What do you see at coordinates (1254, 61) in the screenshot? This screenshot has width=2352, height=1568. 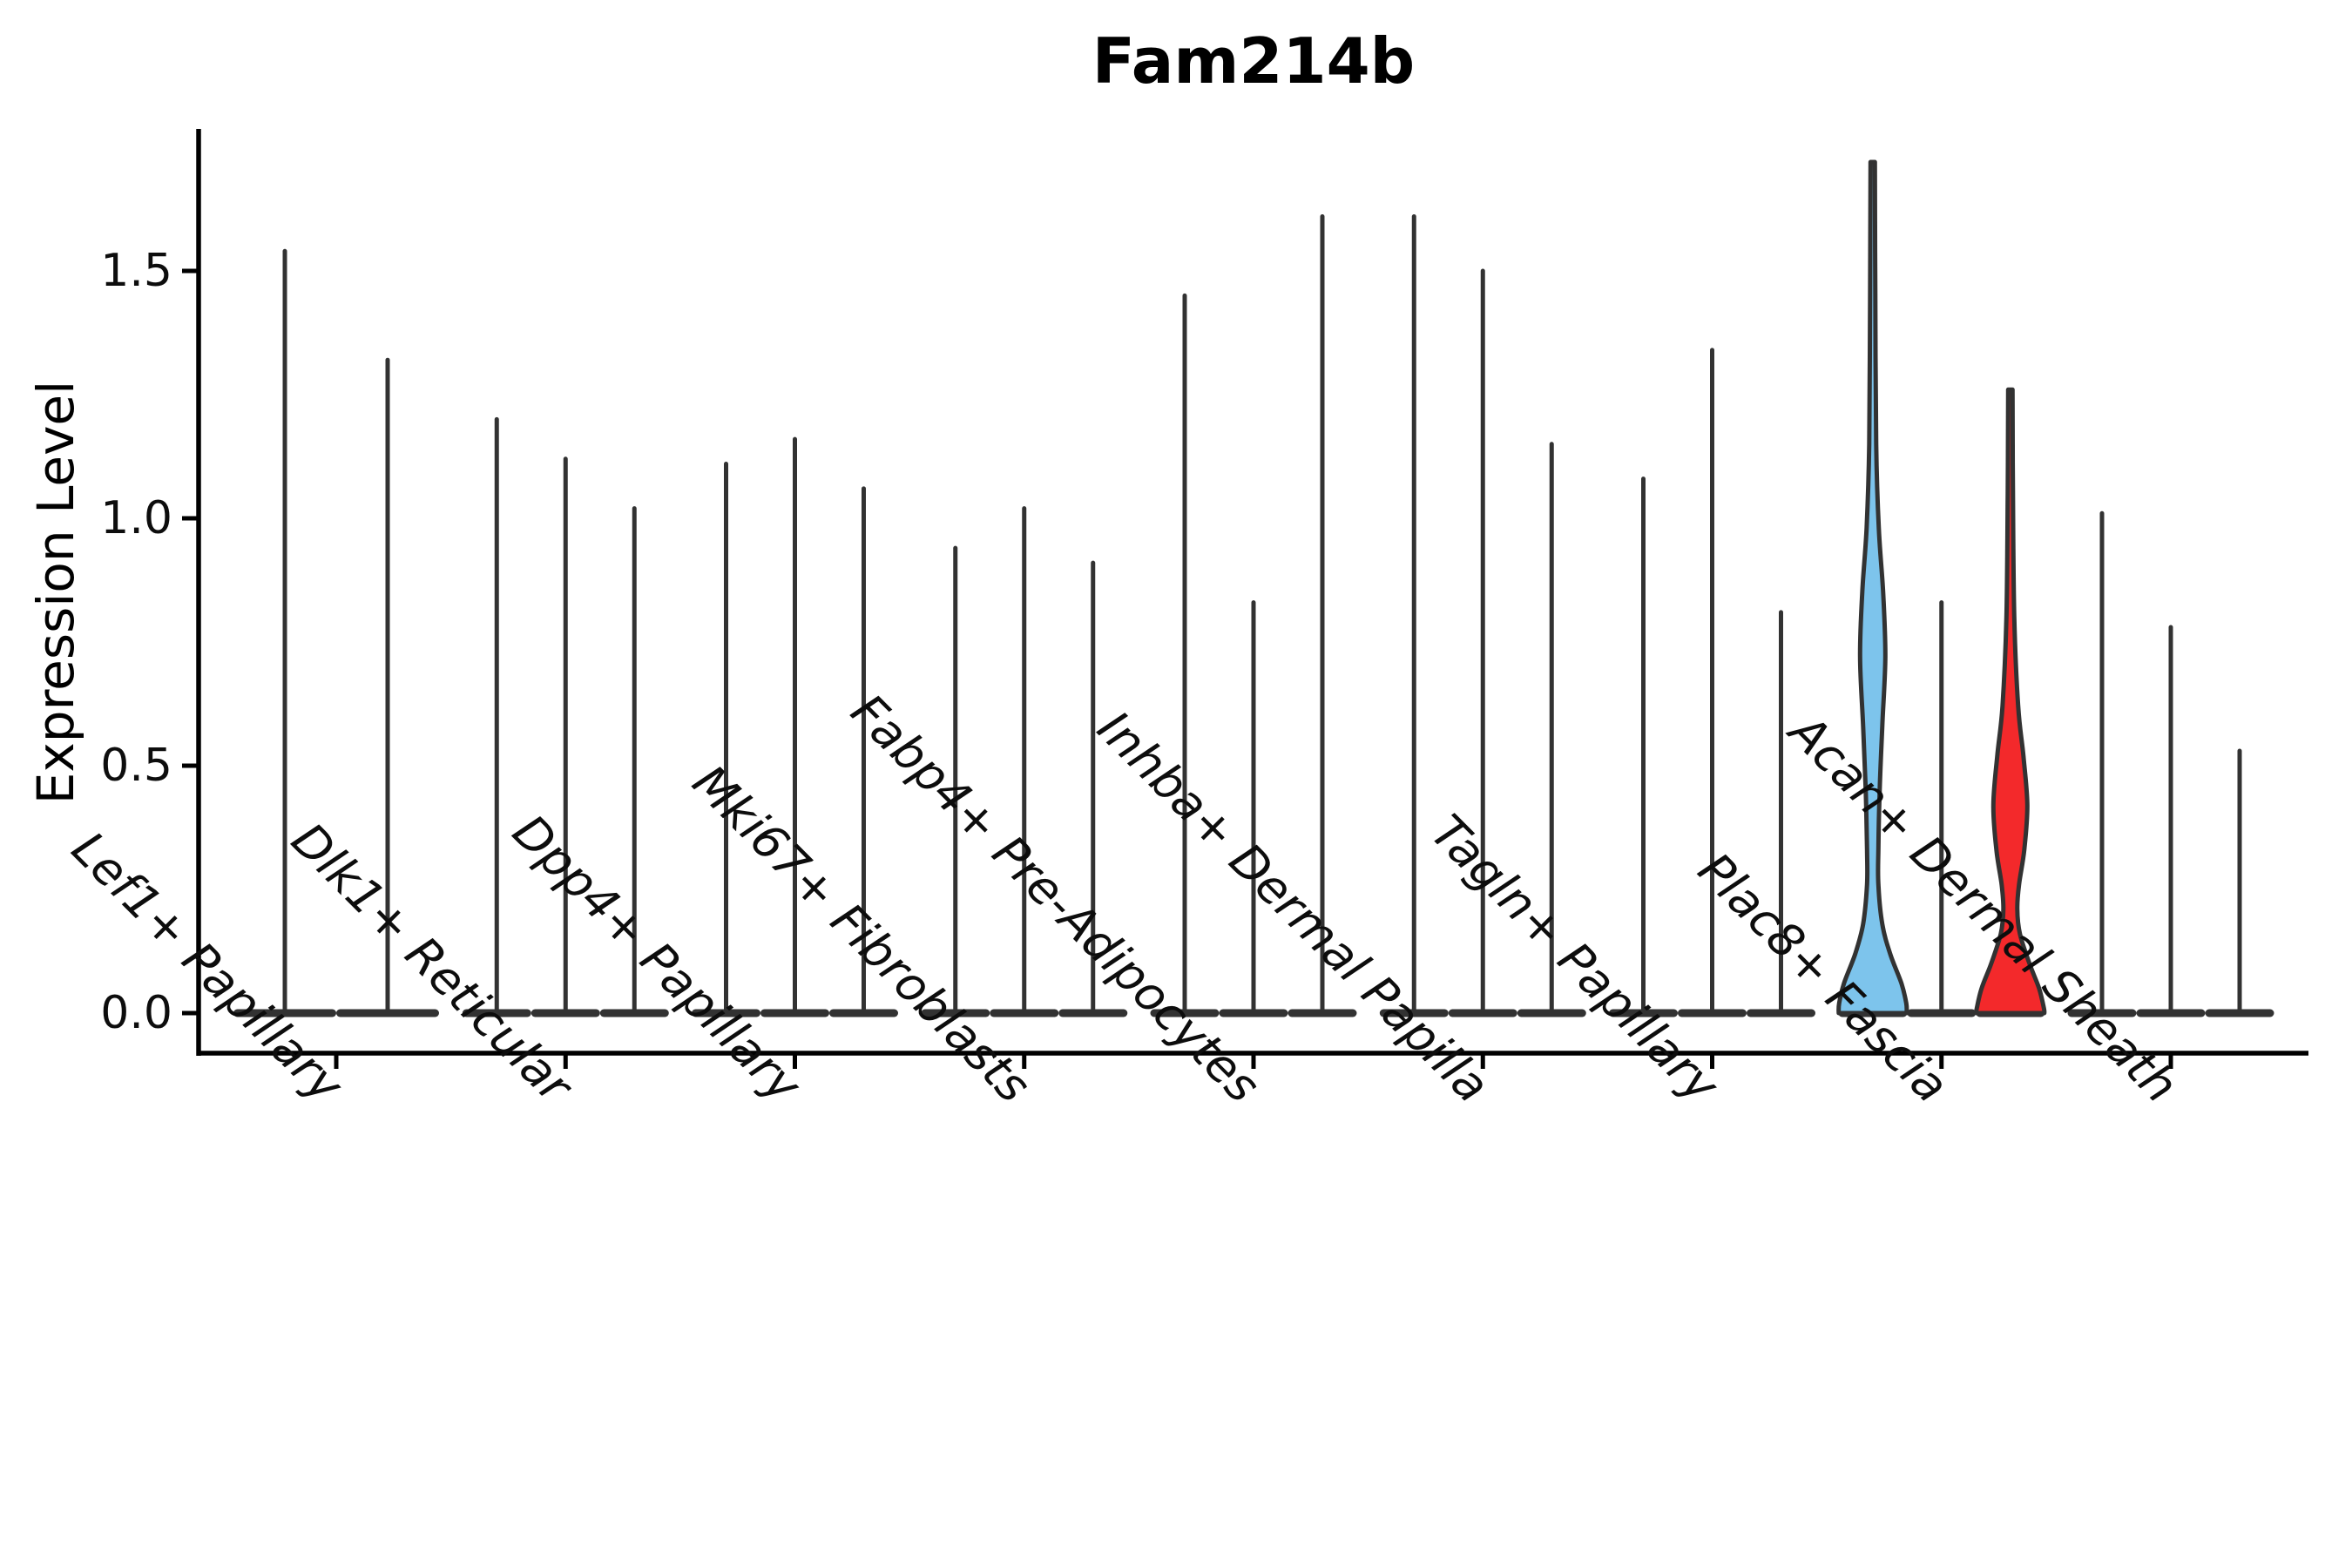 I see `chart-title: Fam214b` at bounding box center [1254, 61].